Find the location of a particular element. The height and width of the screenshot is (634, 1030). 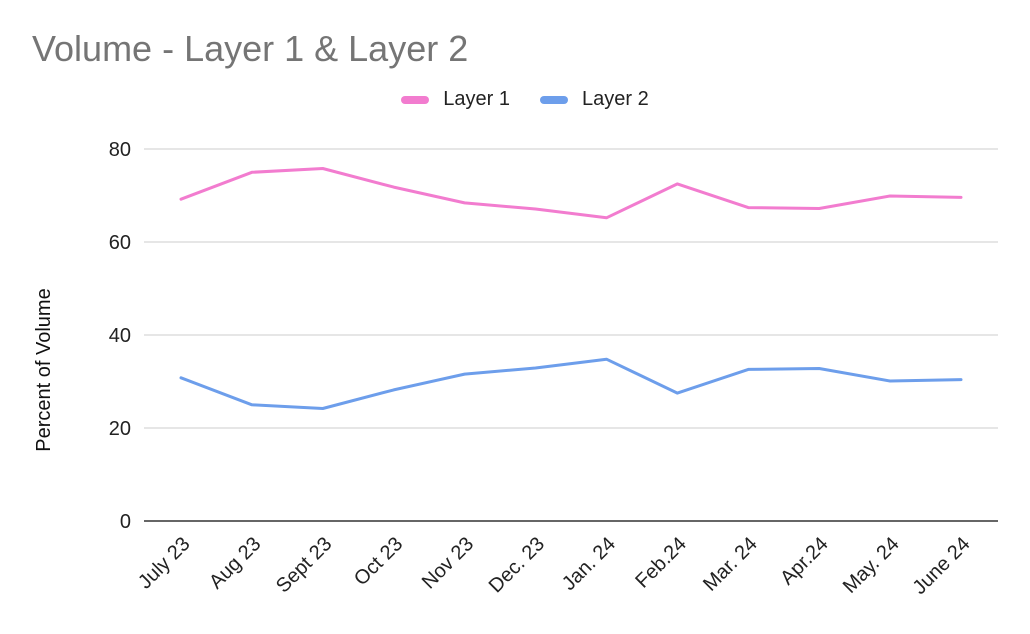

y-axis-label: Percent of Volume is located at coordinates (44, 369).